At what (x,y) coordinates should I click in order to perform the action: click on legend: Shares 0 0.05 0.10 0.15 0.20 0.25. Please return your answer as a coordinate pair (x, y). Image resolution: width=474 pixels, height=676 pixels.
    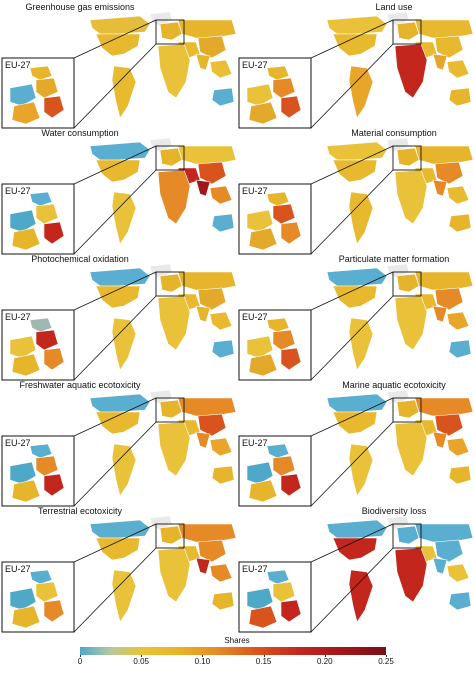
    Looking at the image, I should click on (237, 656).